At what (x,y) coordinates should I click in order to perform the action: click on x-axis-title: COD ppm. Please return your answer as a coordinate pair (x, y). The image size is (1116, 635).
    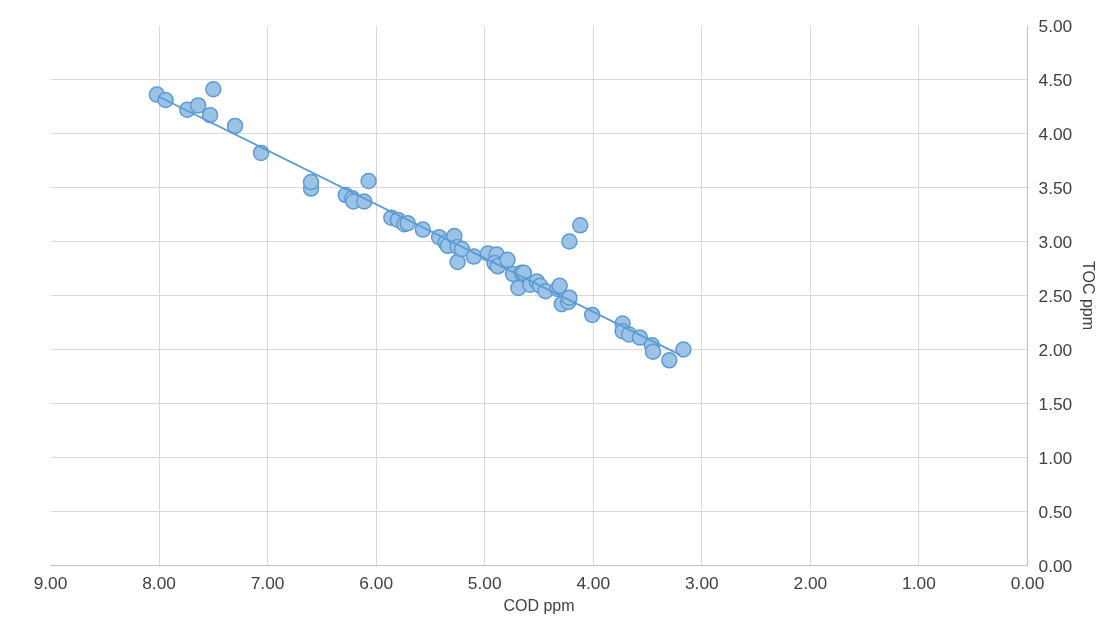
    Looking at the image, I should click on (539, 605).